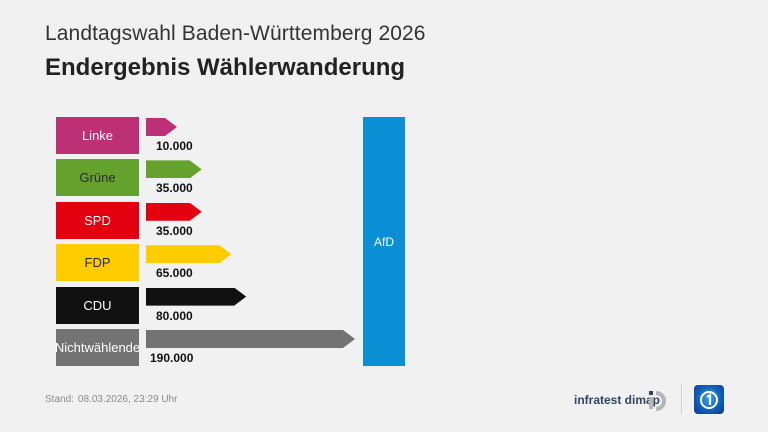 The width and height of the screenshot is (768, 432). I want to click on target-bar-afd: AfD, so click(384, 241).